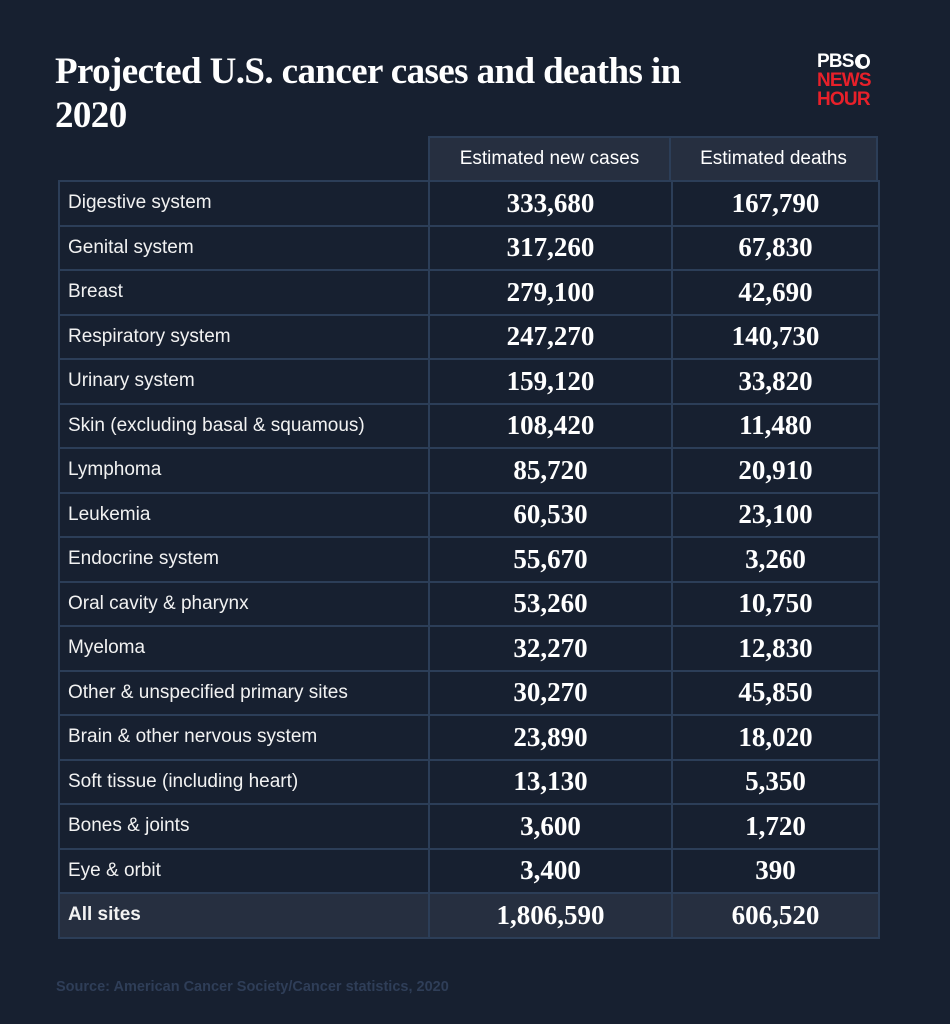 This screenshot has width=950, height=1024. I want to click on row-deaths: 3,260, so click(775, 559).